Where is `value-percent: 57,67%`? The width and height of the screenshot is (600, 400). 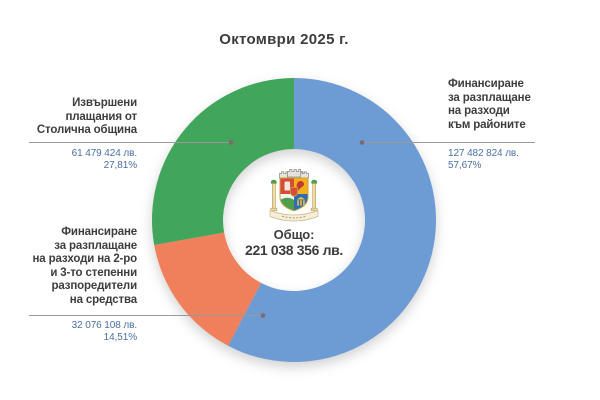 value-percent: 57,67% is located at coordinates (465, 165).